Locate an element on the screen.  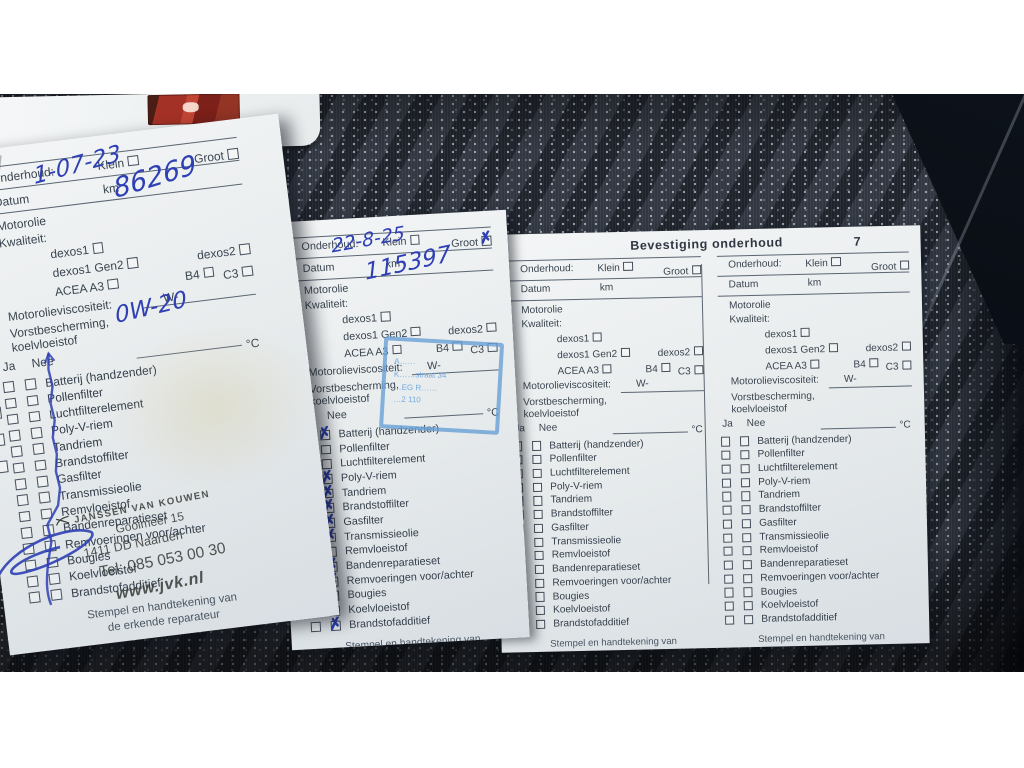
acea-label: ACEA A3 is located at coordinates (786, 366).